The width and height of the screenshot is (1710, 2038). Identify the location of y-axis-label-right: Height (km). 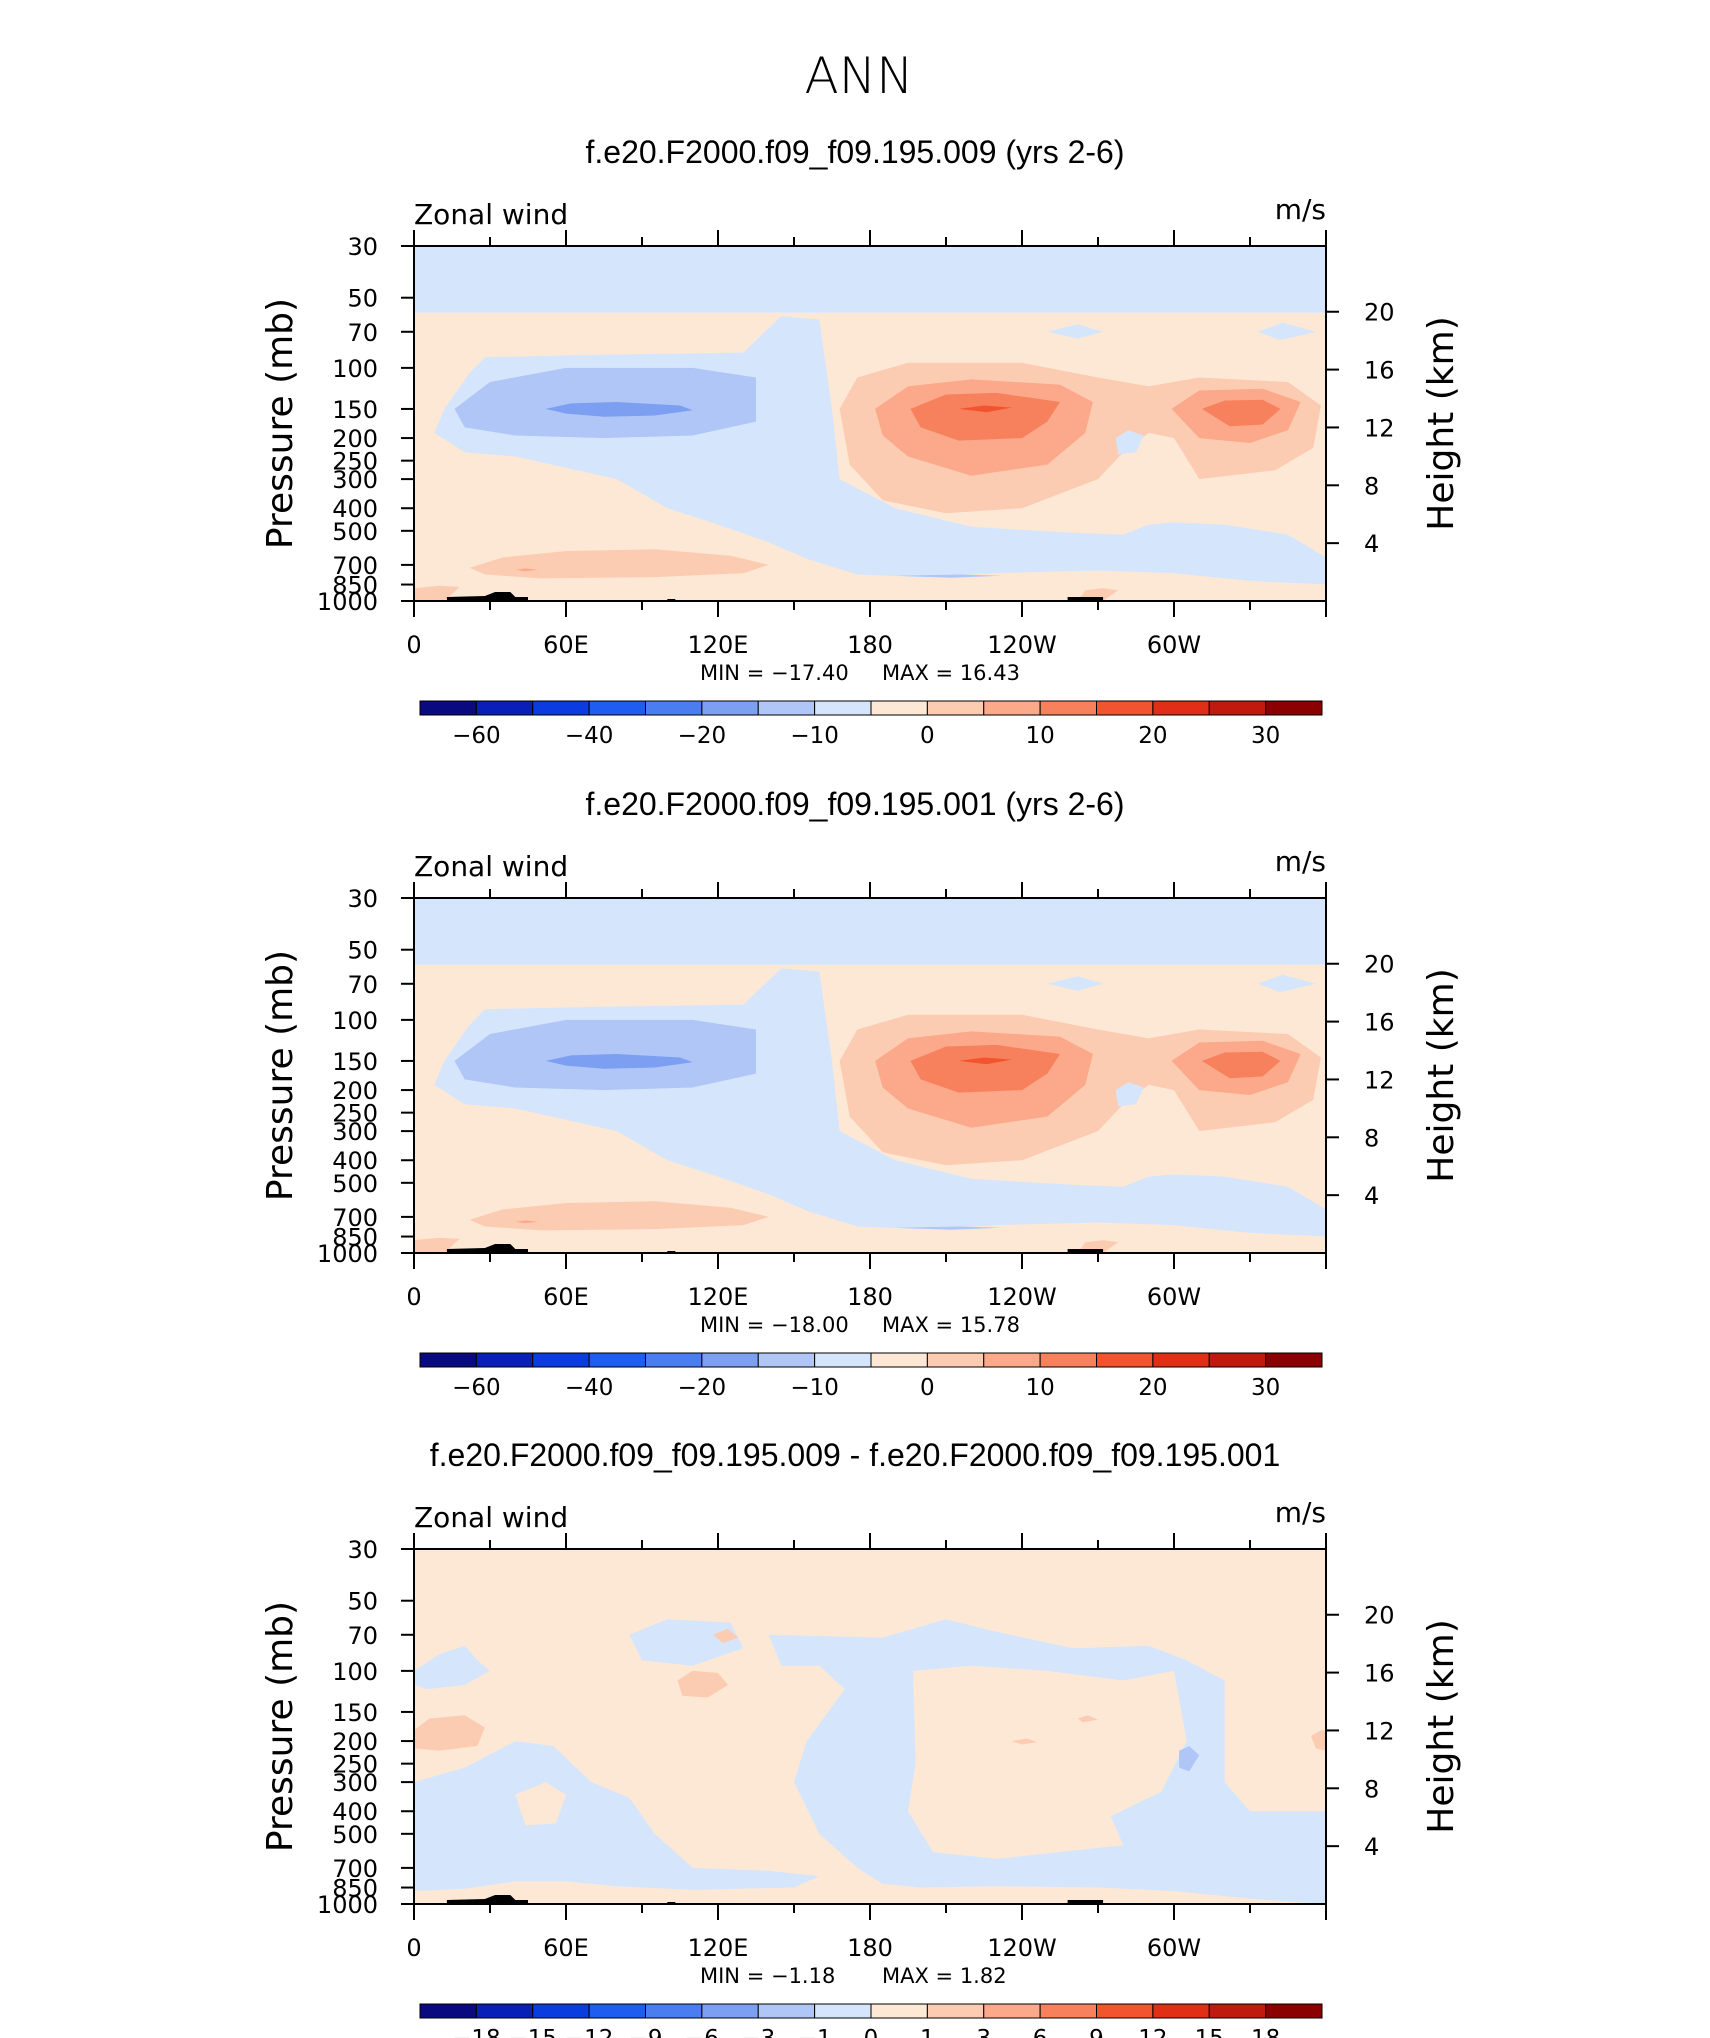
(1441, 1075).